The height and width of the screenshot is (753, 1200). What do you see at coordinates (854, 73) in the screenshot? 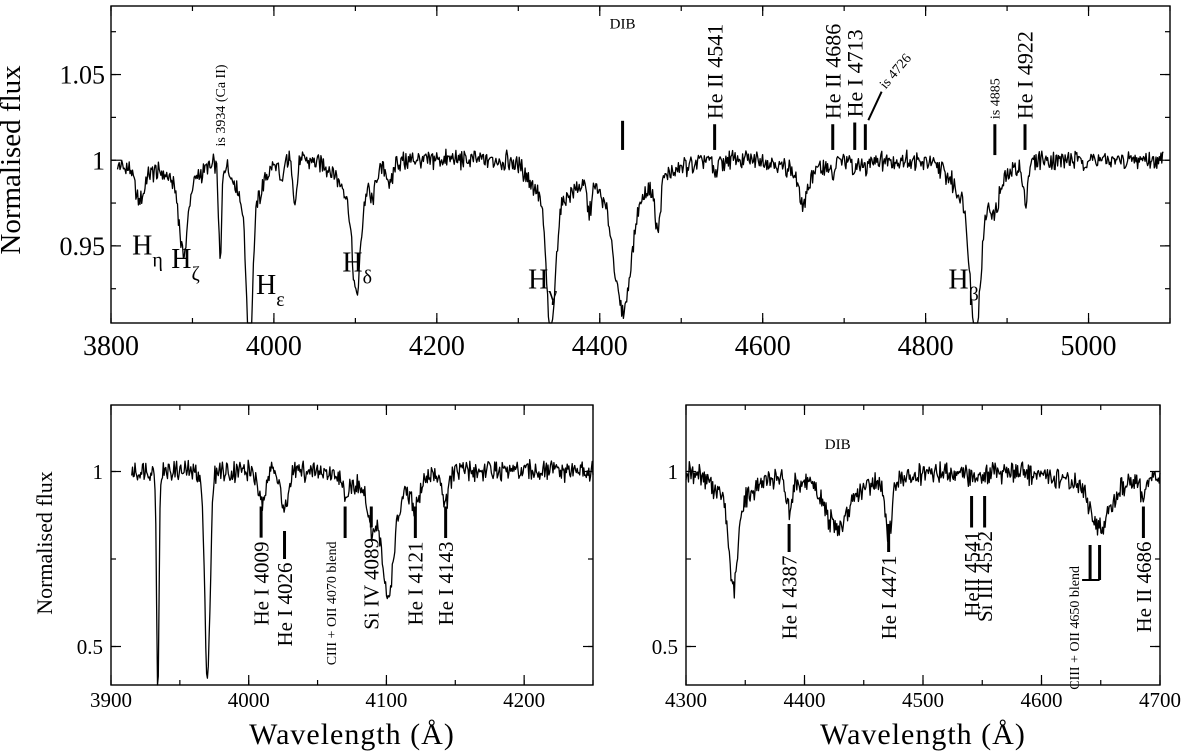
I see `line-identification-label: He I 4713` at bounding box center [854, 73].